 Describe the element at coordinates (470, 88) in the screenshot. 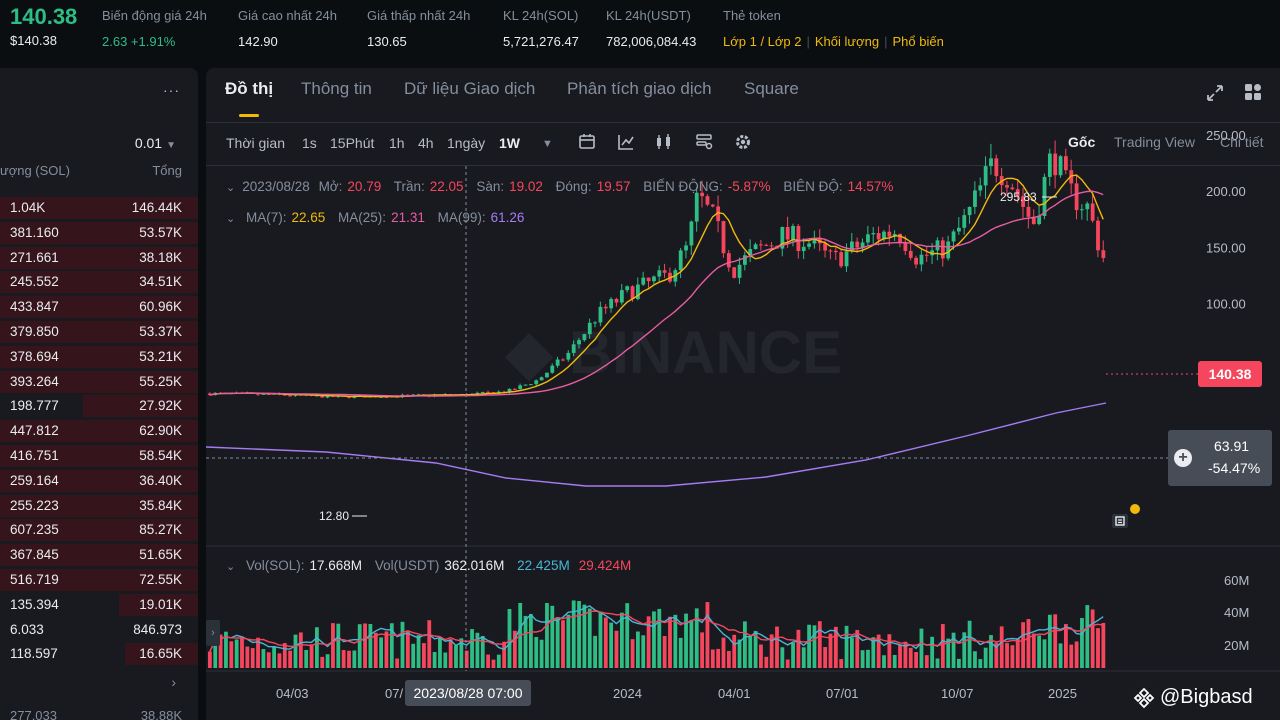

I see `tab-trading-data: Dữ liệu Giao dịch` at that location.